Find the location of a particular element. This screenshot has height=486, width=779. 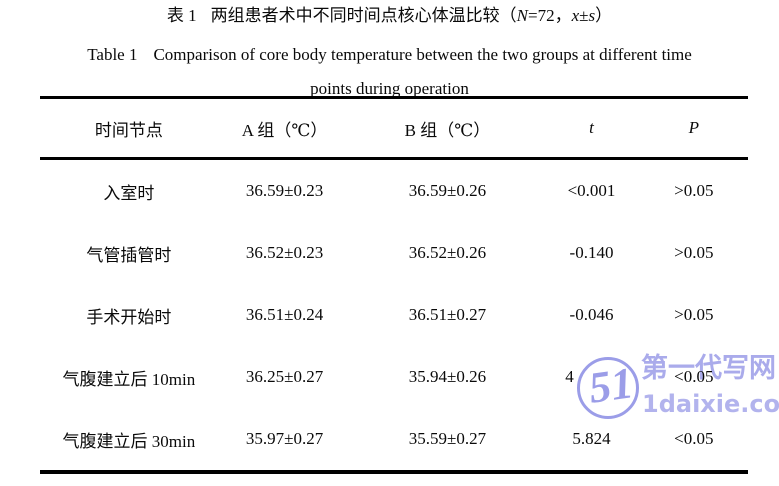

watermark-site-name: 第一代写网 is located at coordinates (708, 368).